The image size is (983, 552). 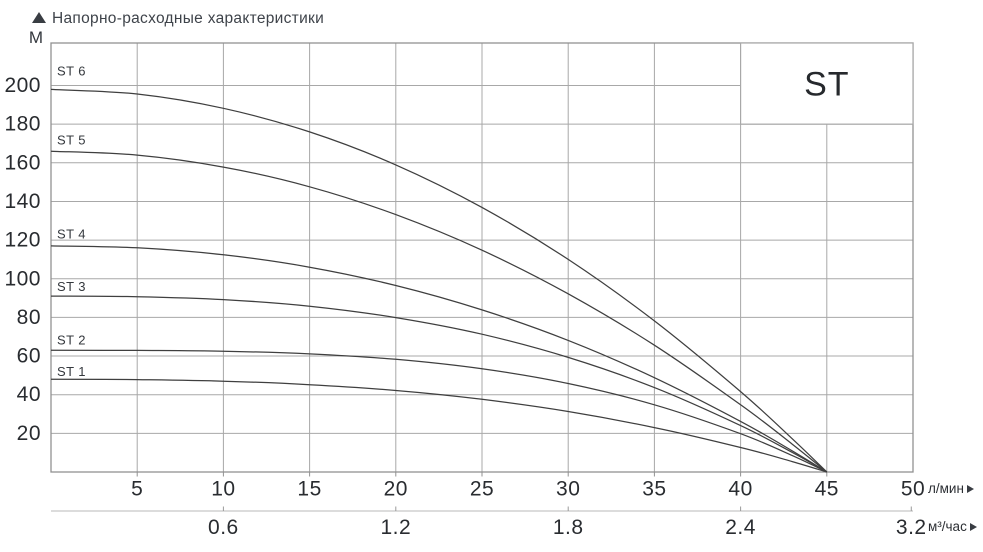 I want to click on x-axis-unit-row: л/мин, so click(x=951, y=488).